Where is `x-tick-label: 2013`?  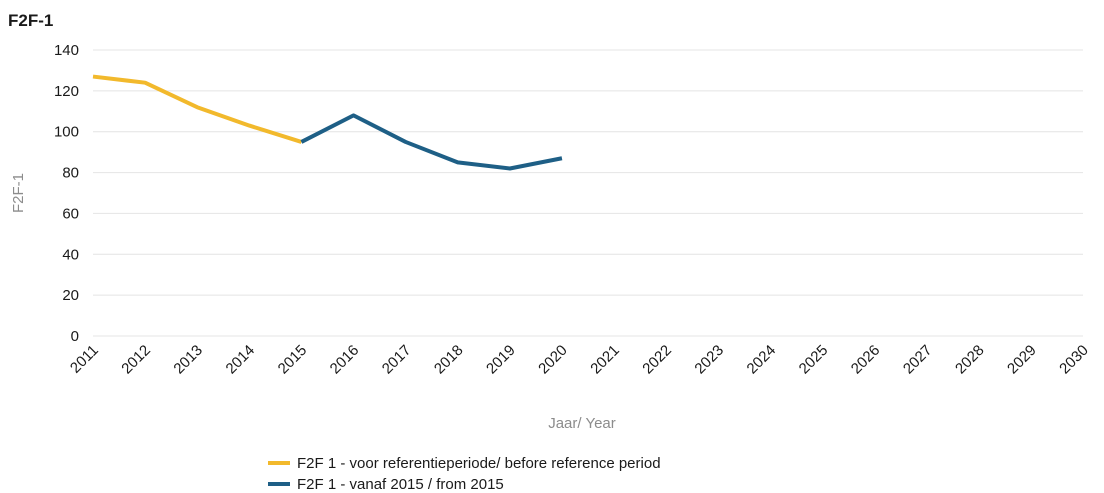 x-tick-label: 2013 is located at coordinates (188, 360).